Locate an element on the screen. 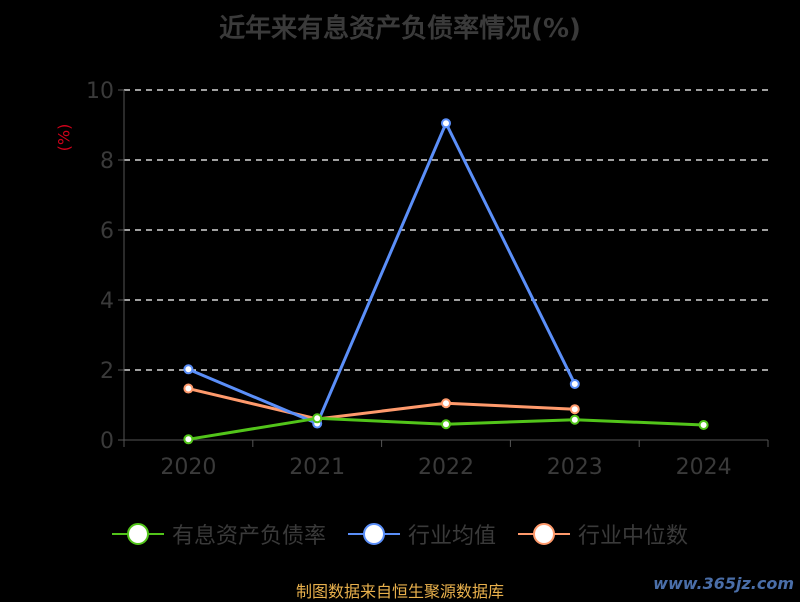 The image size is (800, 602). x-tick-label: 2021 is located at coordinates (317, 467).